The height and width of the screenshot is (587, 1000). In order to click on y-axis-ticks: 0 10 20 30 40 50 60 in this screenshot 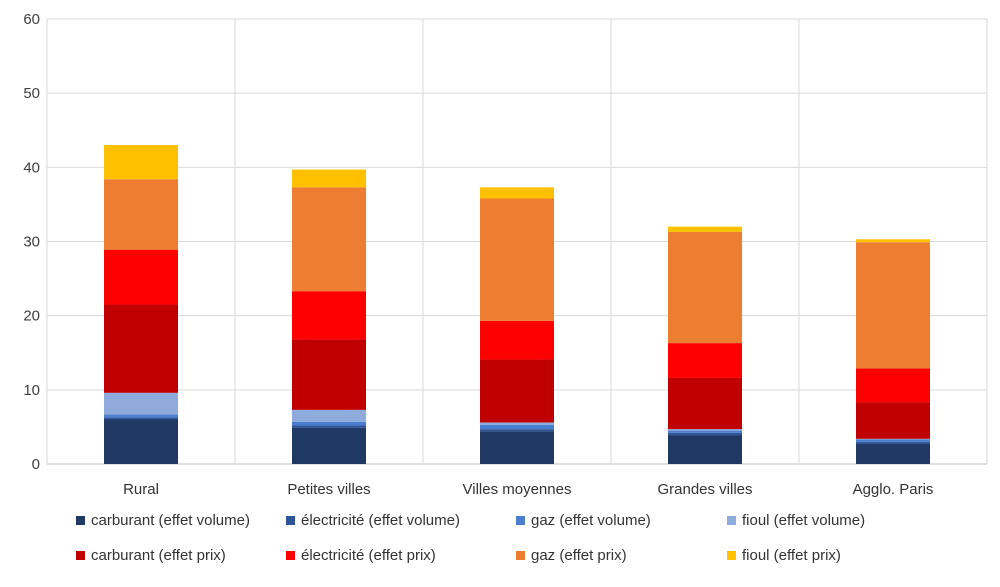, I will do `click(31, 242)`.